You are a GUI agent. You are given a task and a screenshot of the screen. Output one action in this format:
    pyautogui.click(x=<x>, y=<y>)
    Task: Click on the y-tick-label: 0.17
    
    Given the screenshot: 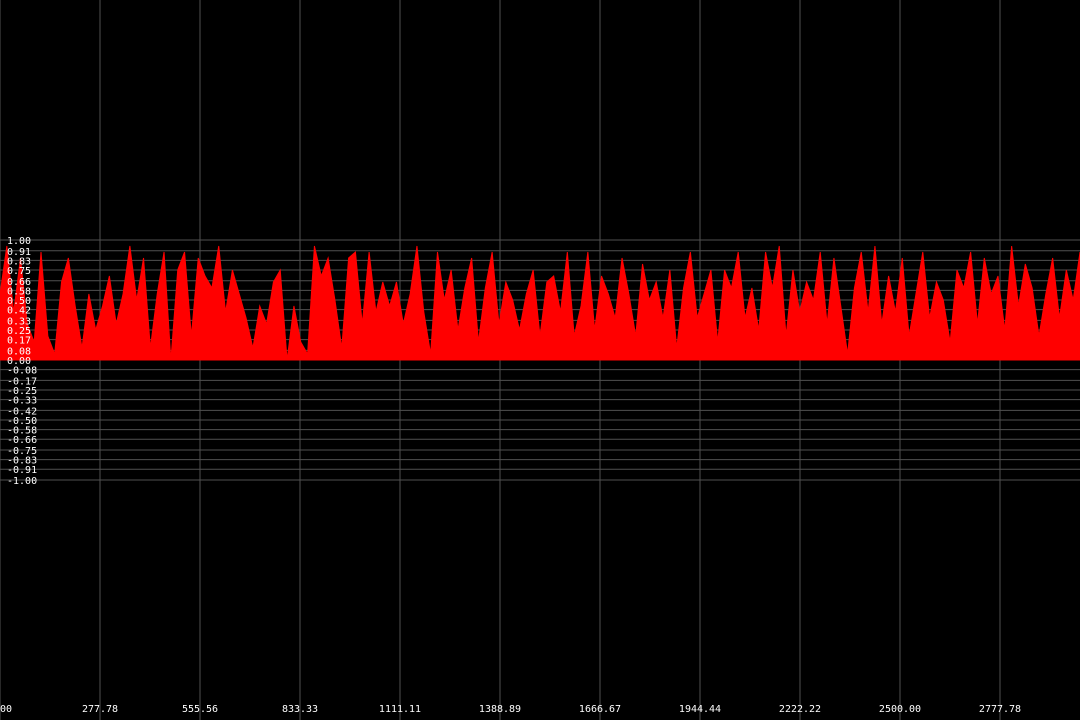 What is the action you would take?
    pyautogui.click(x=19, y=341)
    